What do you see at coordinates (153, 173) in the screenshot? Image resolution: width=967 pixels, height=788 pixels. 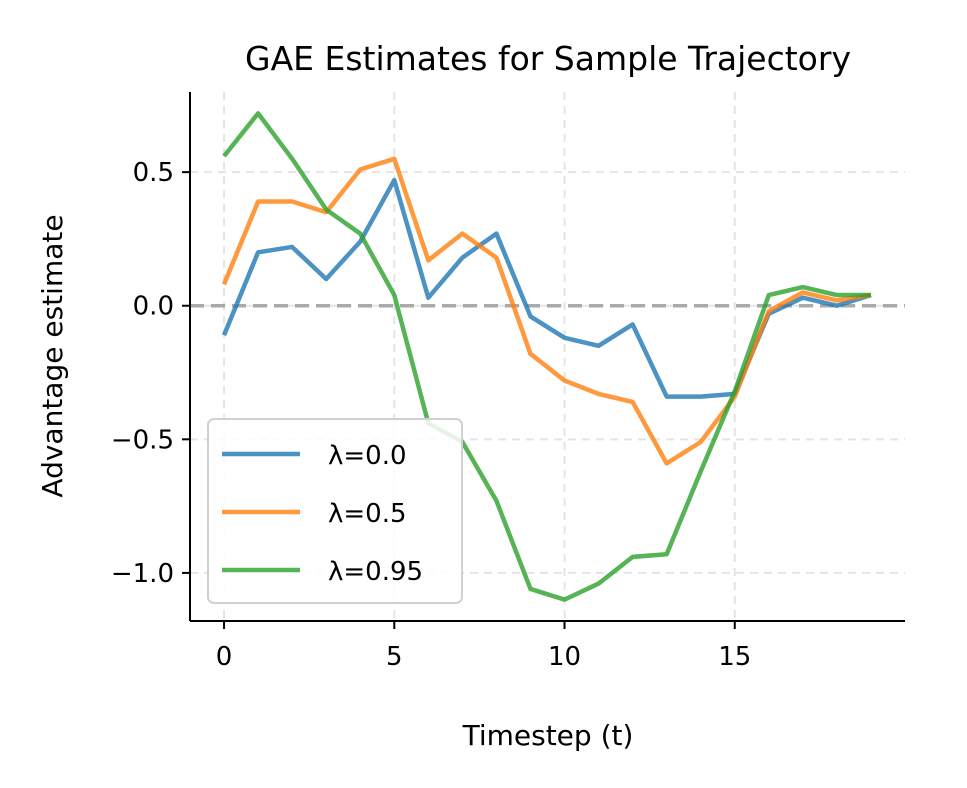 I see `y-tick-label: 0.5` at bounding box center [153, 173].